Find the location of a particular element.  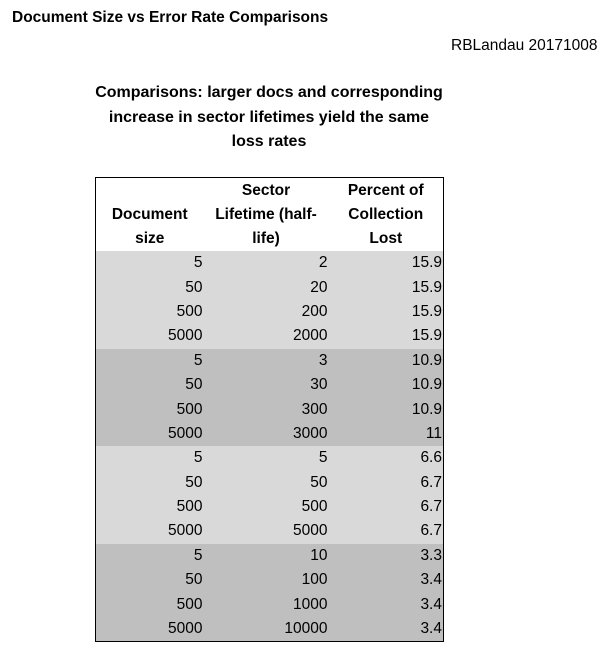

cell-sector-lifetime: 3 is located at coordinates (266, 360).